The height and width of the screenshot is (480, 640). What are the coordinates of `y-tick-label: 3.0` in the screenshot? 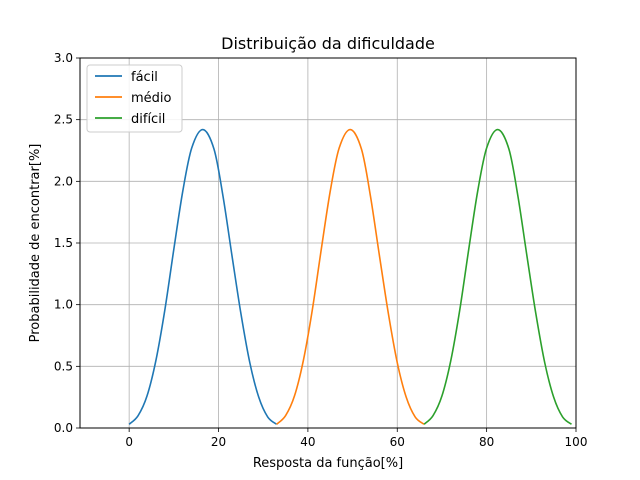 It's located at (63, 58).